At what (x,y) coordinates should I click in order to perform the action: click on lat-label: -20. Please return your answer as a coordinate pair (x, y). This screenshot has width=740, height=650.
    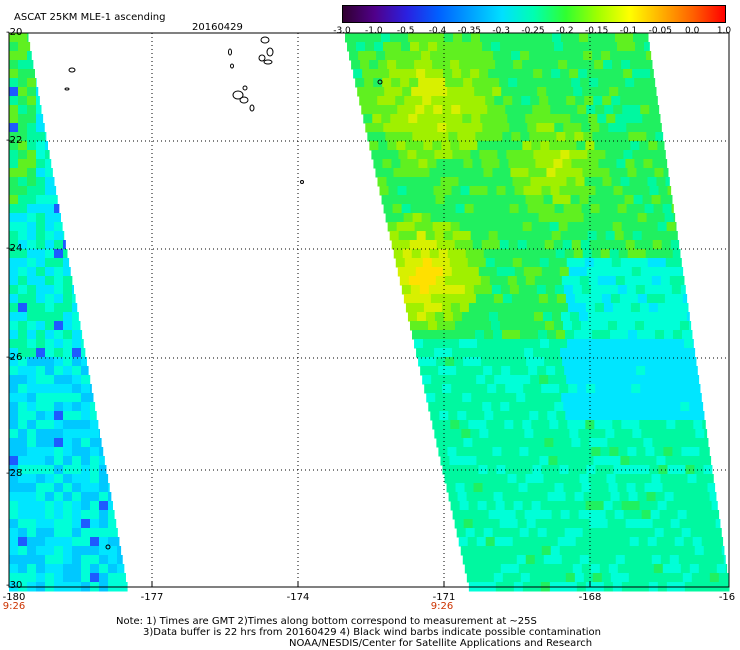
    Looking at the image, I should click on (14, 32).